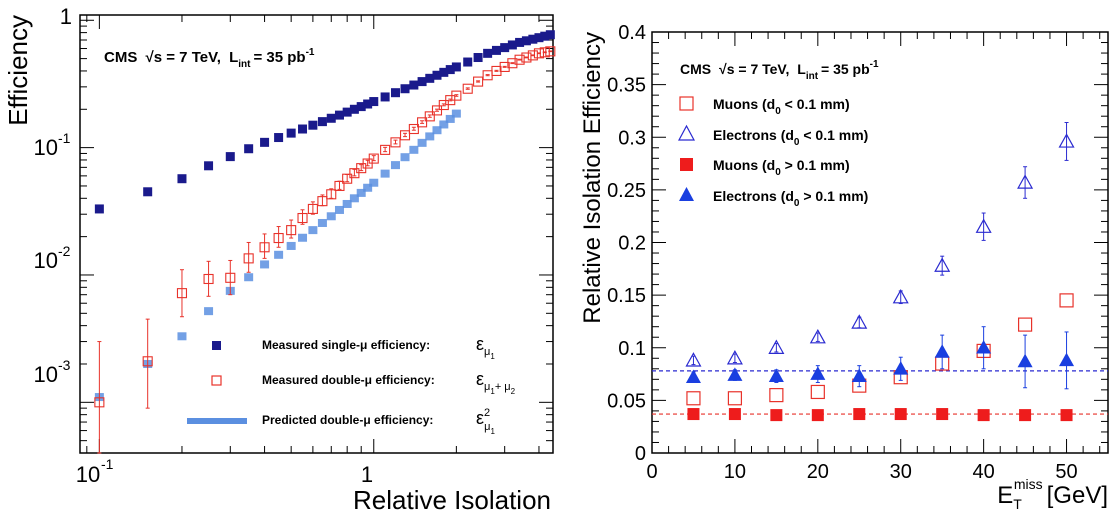  Describe the element at coordinates (790, 198) in the screenshot. I see `svg-text: Electrons (d0 > 0.1 mm)` at that location.